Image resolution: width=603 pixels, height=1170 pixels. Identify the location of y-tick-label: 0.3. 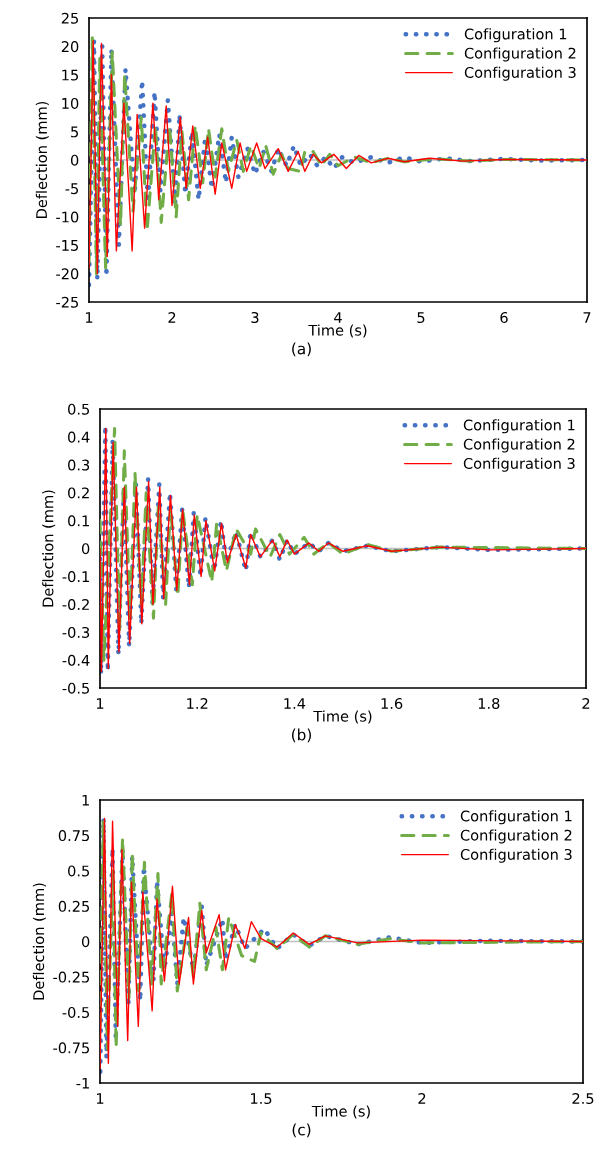
(79, 465).